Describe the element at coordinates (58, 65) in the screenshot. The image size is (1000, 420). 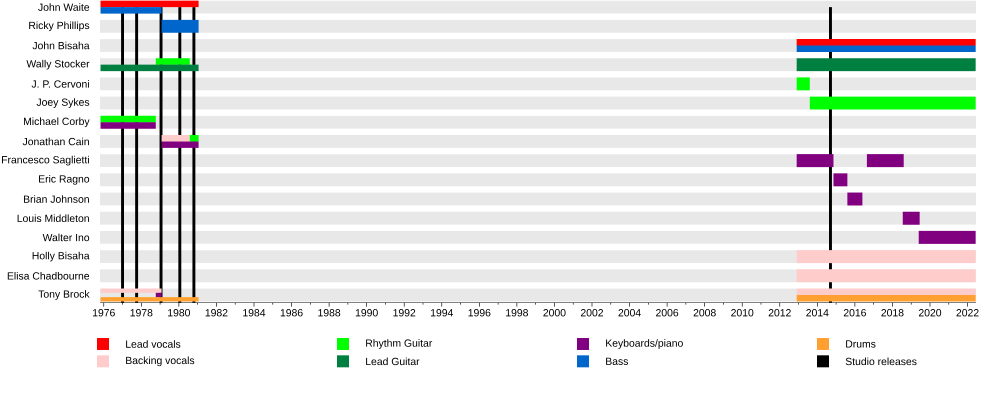
I see `y-tick-label: Wally Stocker` at that location.